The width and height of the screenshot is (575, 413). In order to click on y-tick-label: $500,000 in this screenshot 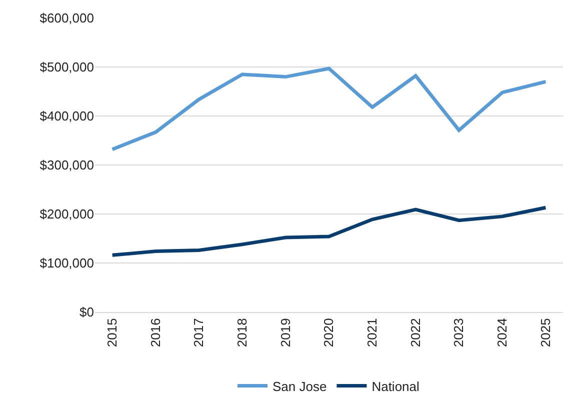, I will do `click(67, 67)`.